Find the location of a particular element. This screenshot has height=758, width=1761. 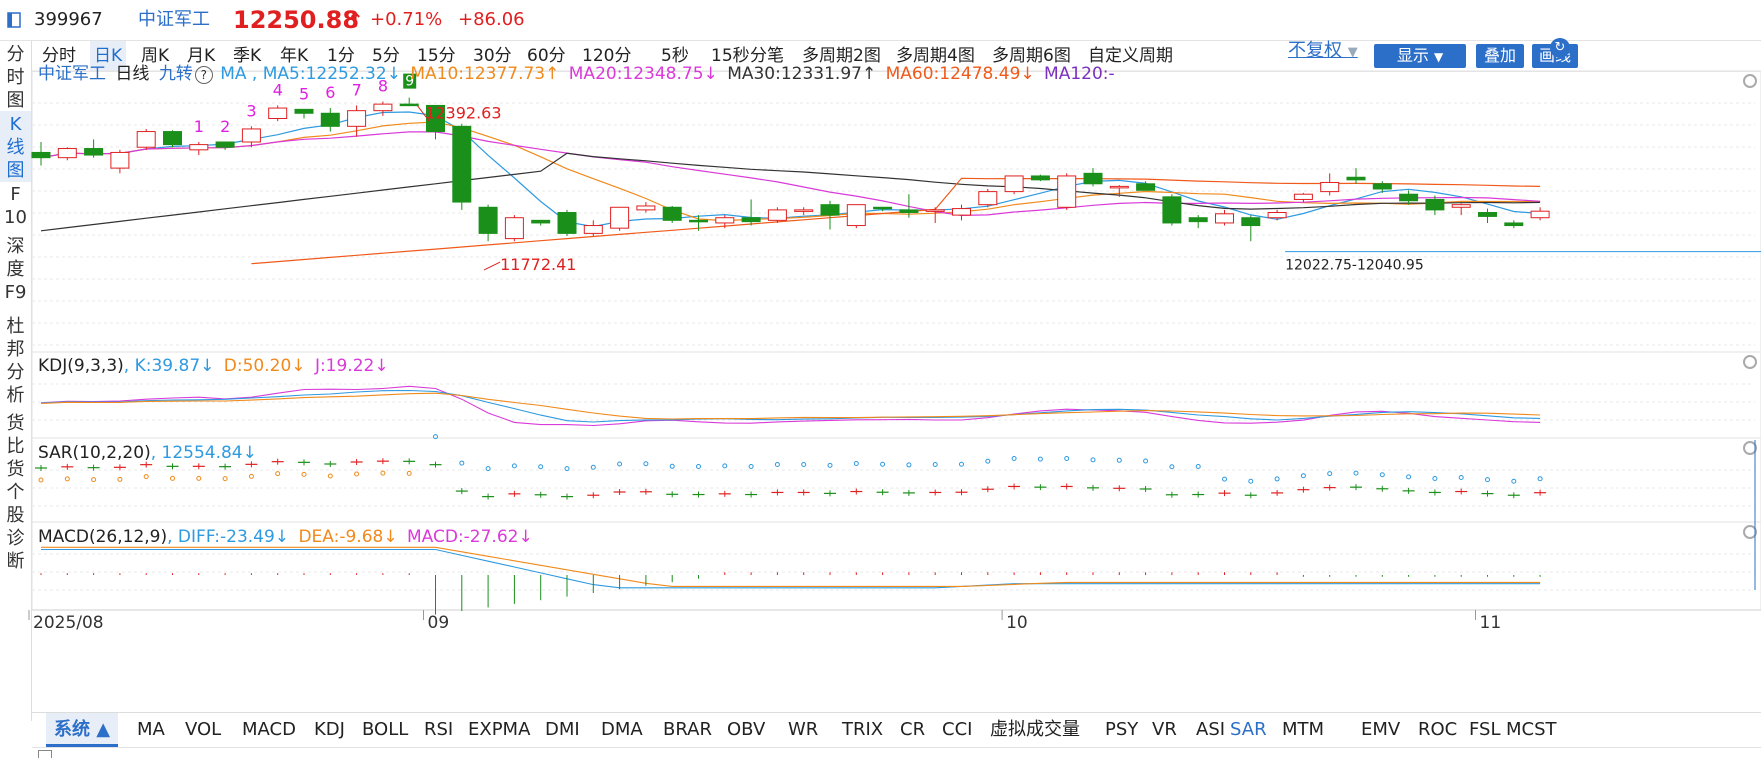

indicator-tab: WR is located at coordinates (803, 729).